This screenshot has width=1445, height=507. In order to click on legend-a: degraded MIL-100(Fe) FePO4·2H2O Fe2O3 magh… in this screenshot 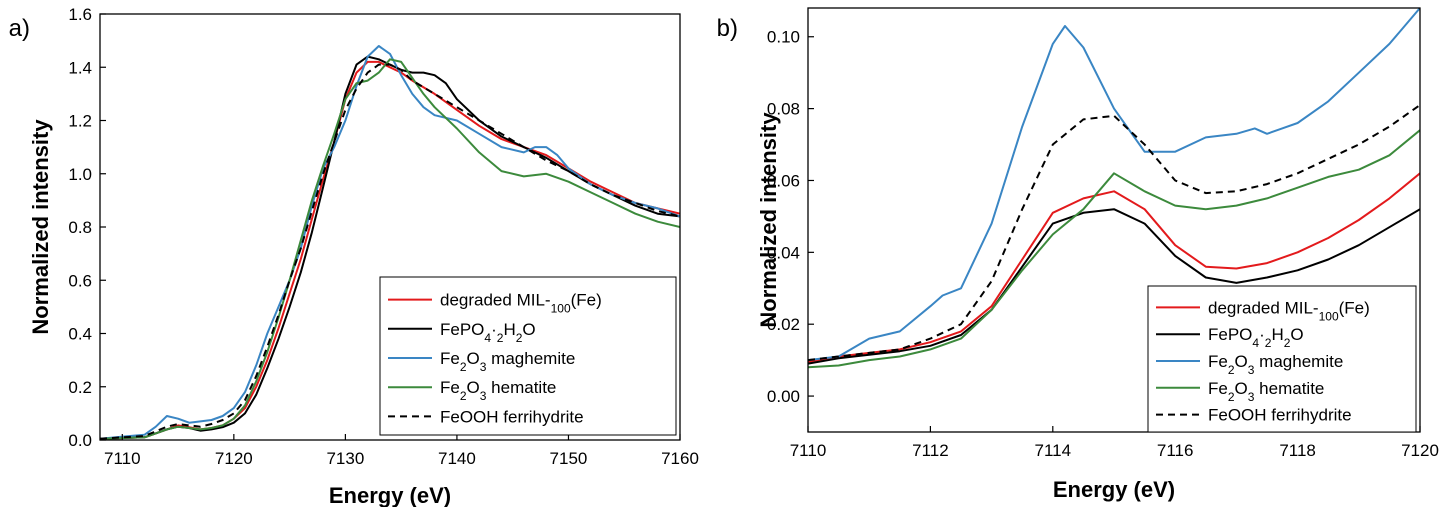, I will do `click(528, 356)`.